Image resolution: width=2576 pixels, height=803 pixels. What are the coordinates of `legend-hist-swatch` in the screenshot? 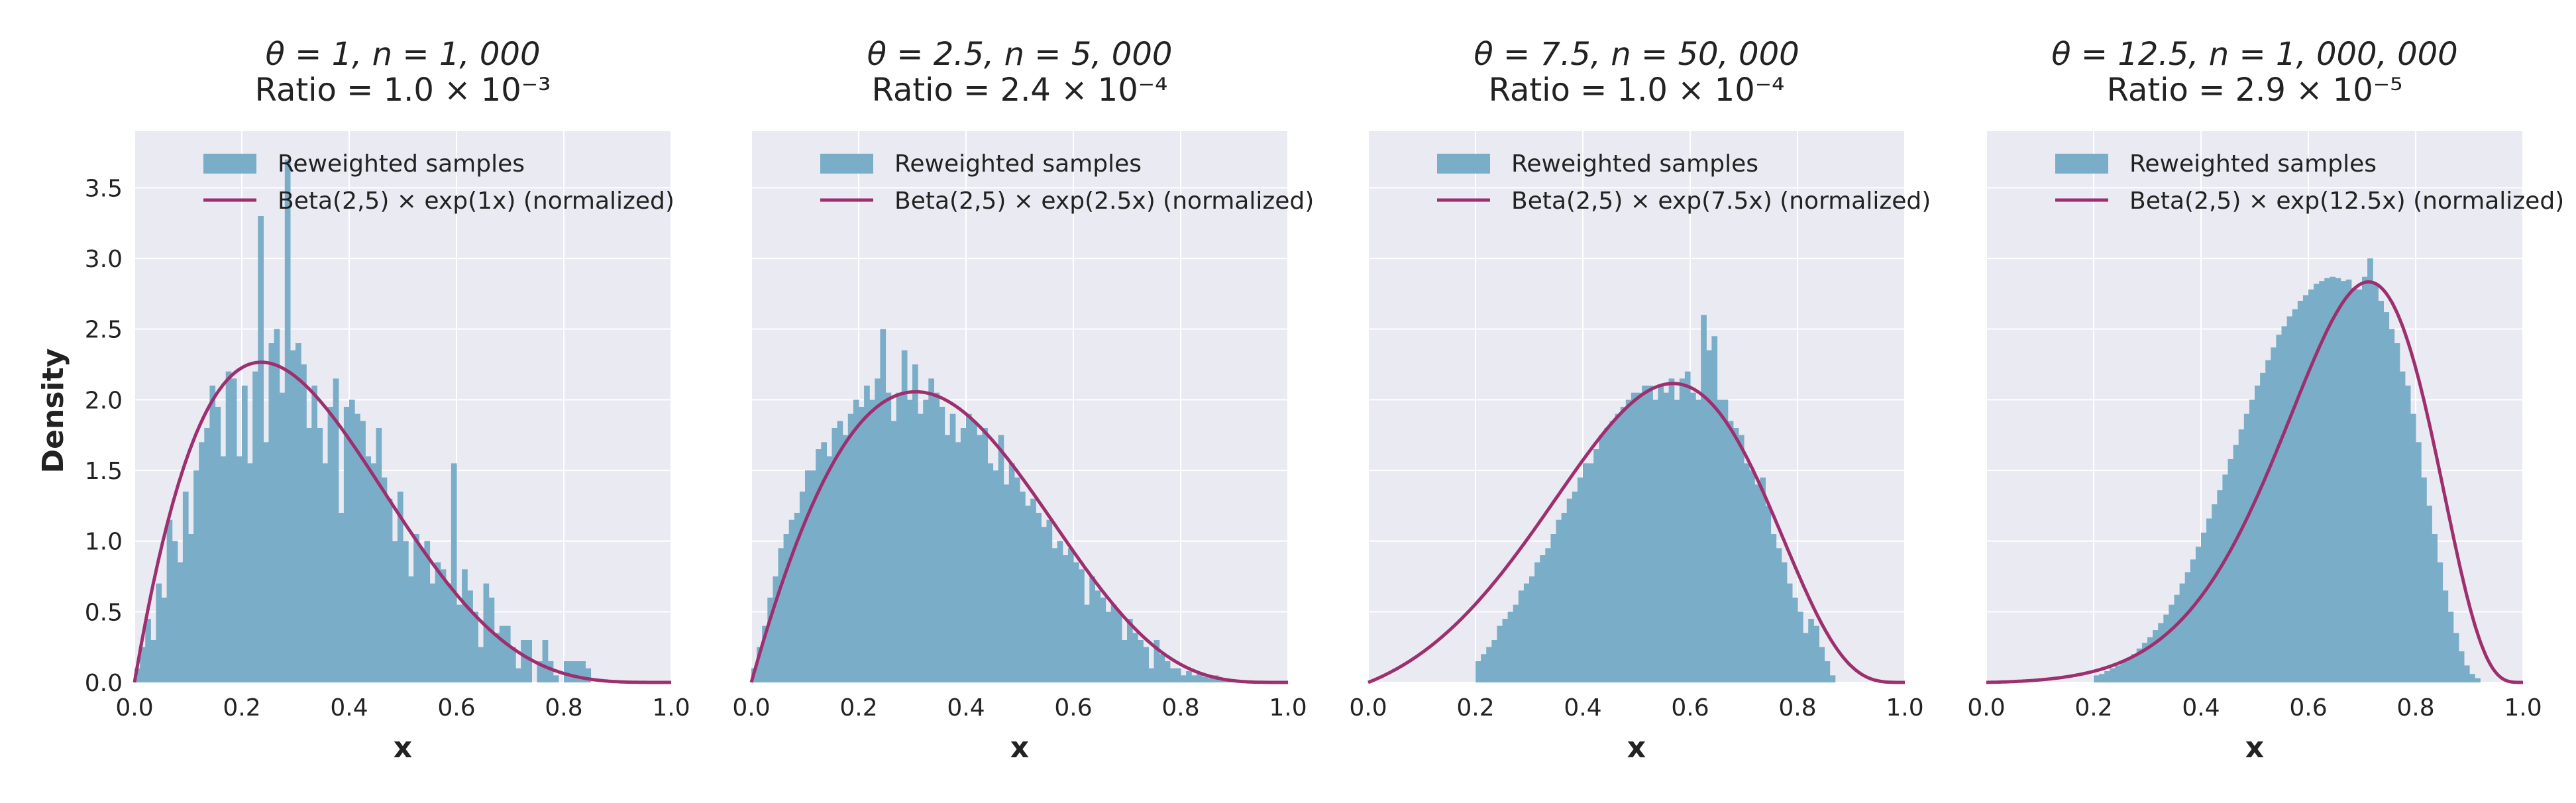 It's located at (229, 164).